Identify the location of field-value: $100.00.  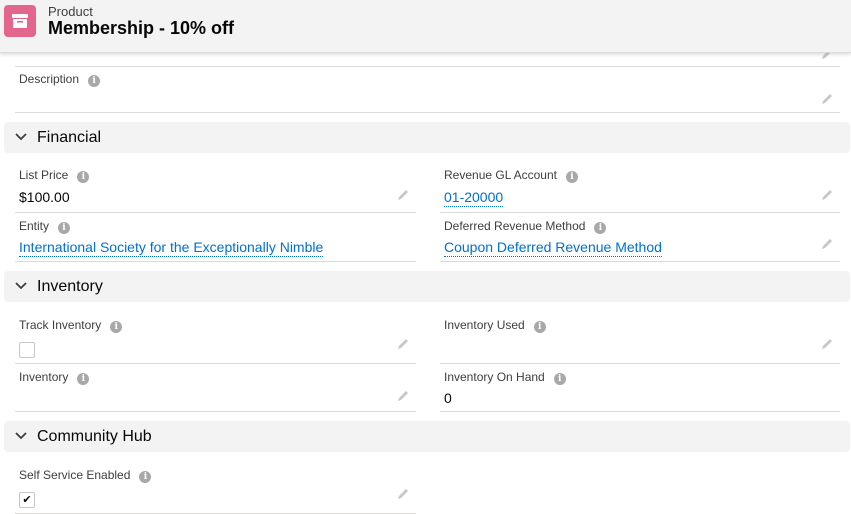
(44, 197).